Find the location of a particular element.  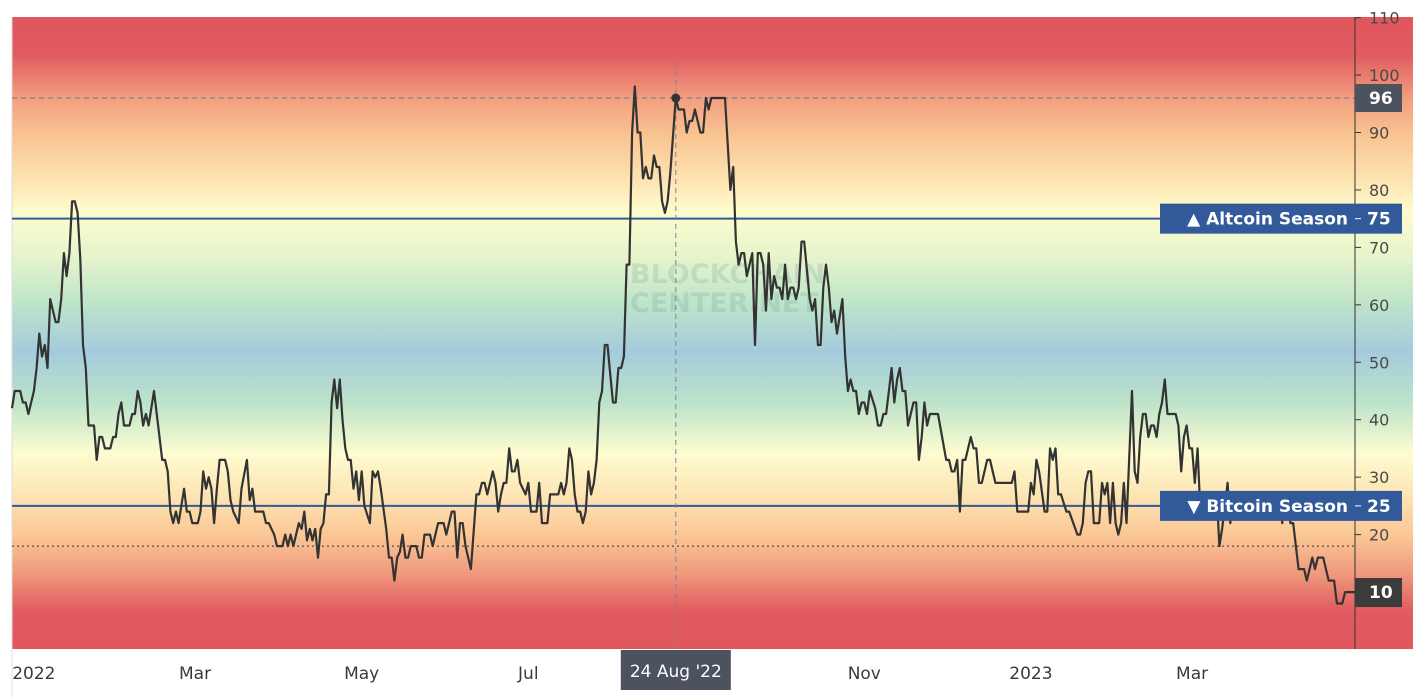

reference-label-text: ▲ Altcoin Season is located at coordinates (1267, 220).